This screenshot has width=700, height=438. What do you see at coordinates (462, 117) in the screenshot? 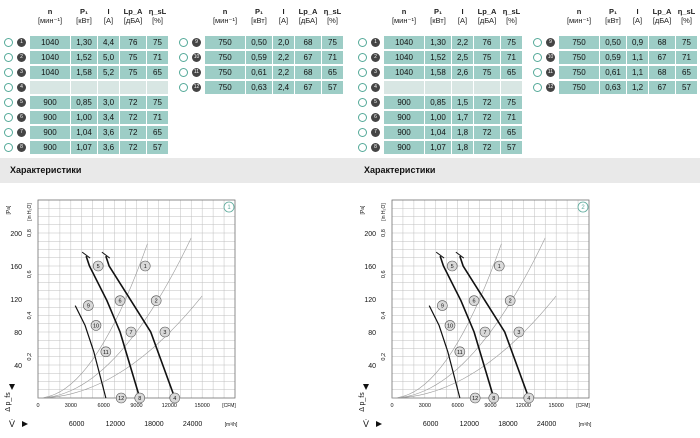
I see `table2-left-cell-i: 1,7` at bounding box center [462, 117].